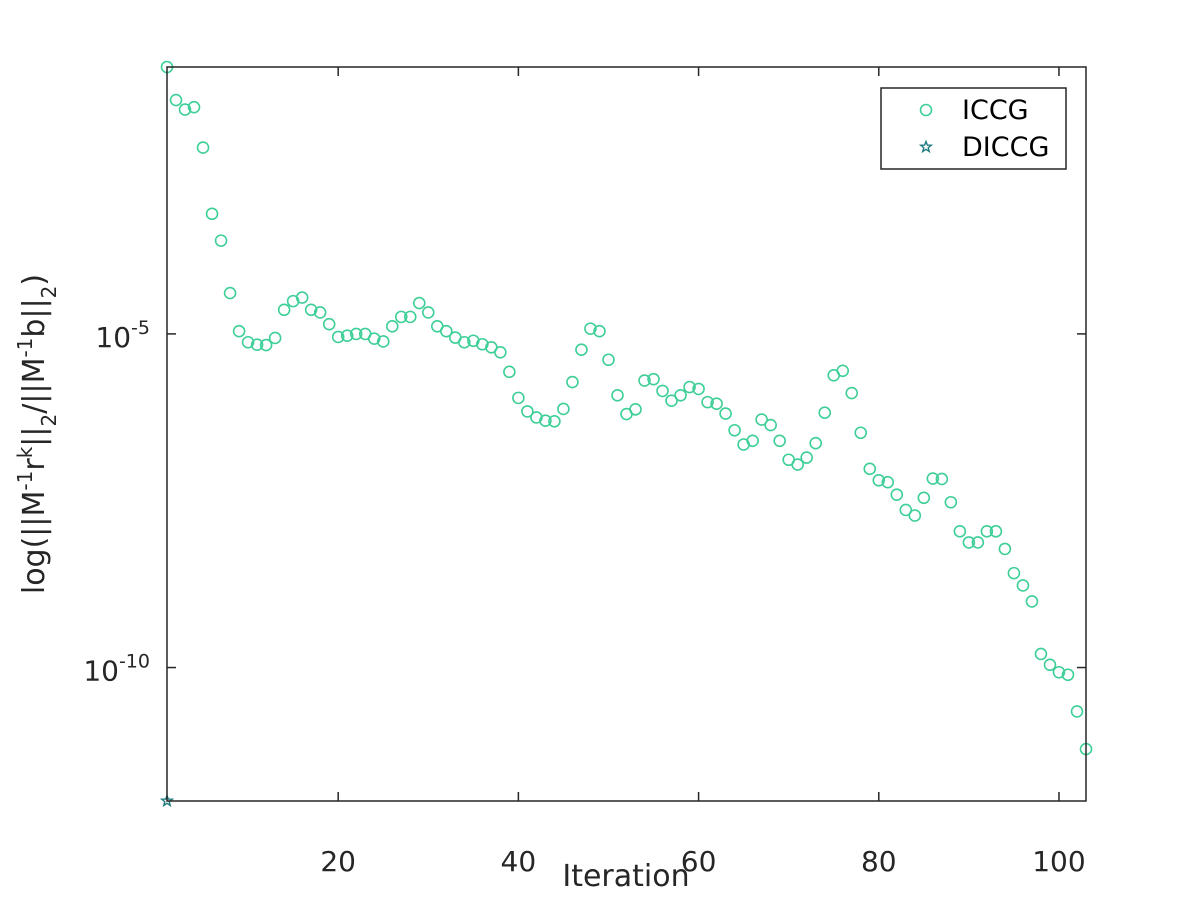  I want to click on y-tick-exponent: -10, so click(134, 662).